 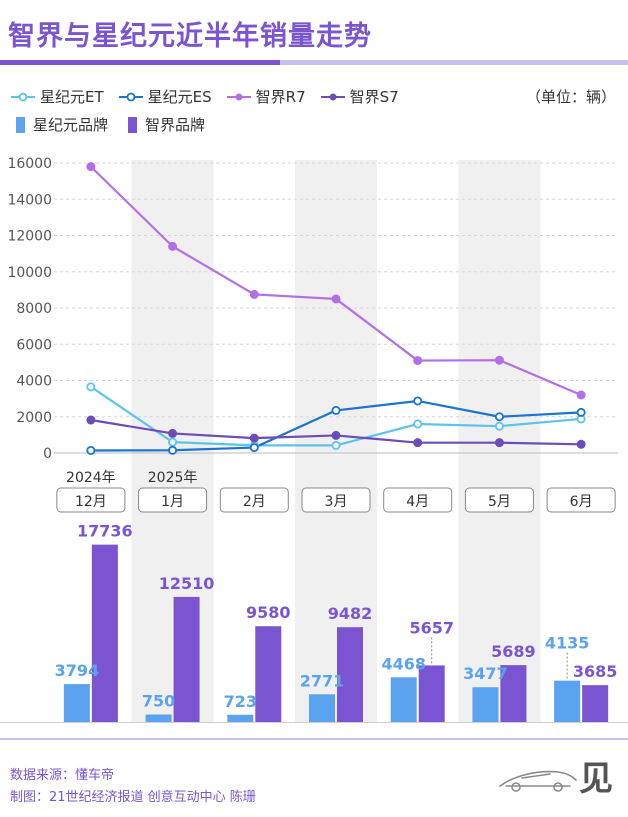 What do you see at coordinates (173, 478) in the screenshot?
I see `year-label: 2025年` at bounding box center [173, 478].